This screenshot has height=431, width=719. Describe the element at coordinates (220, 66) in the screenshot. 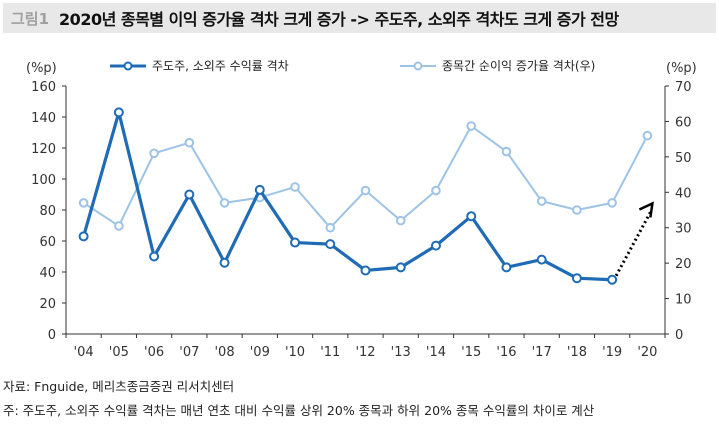

I see `legend-label: 주도주, 소외주 수익률 격차` at that location.